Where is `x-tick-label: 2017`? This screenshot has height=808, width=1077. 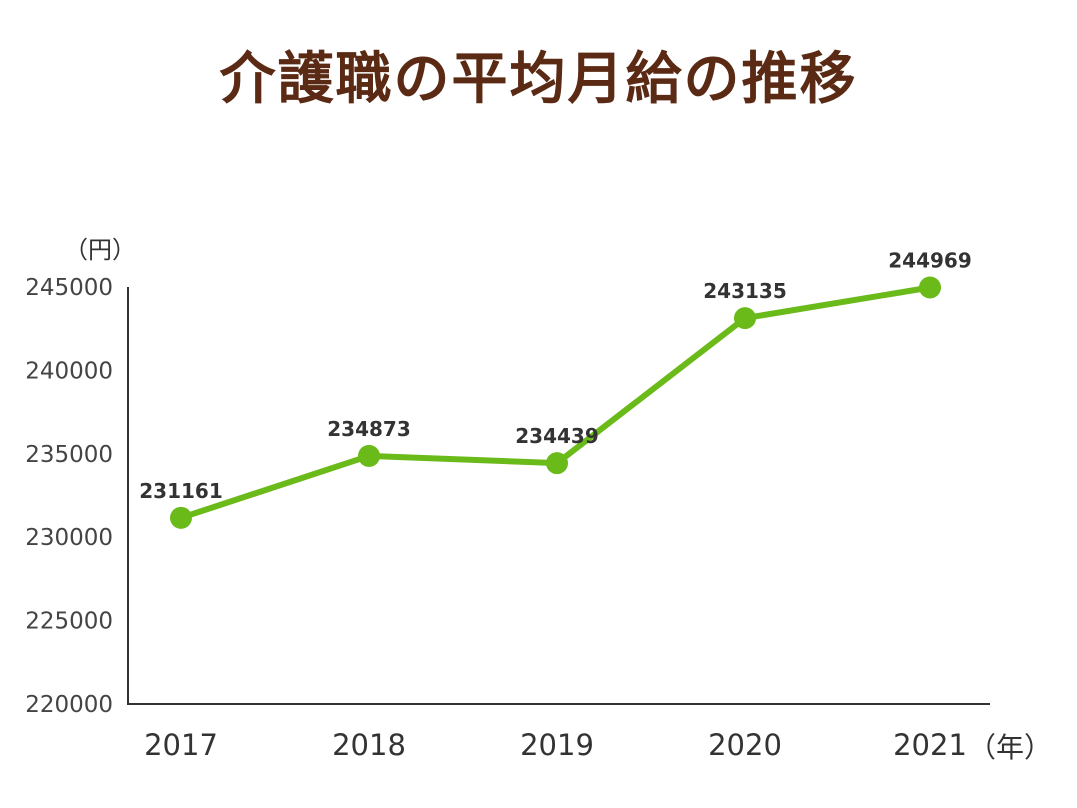
x-tick-label: 2017 is located at coordinates (181, 745).